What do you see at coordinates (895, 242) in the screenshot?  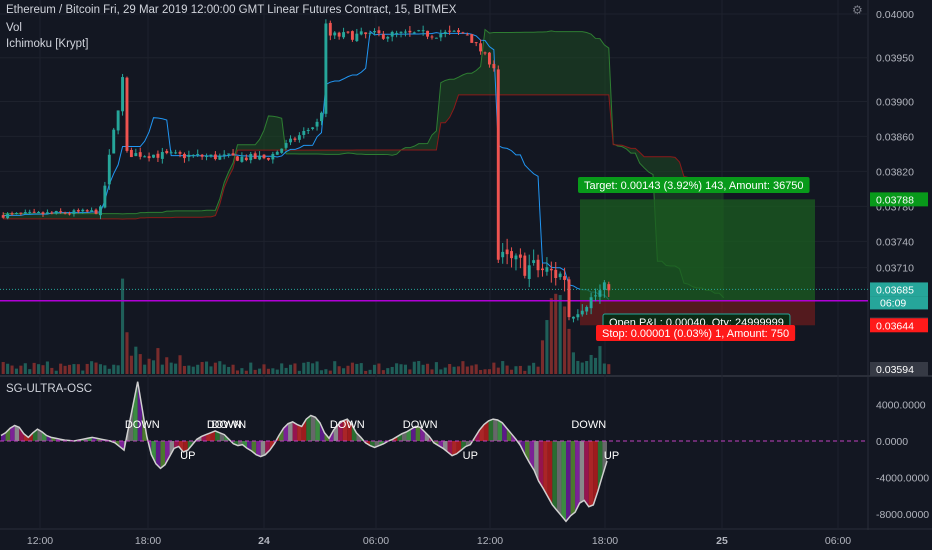 I see `price-tick-label: 0.03740` at bounding box center [895, 242].